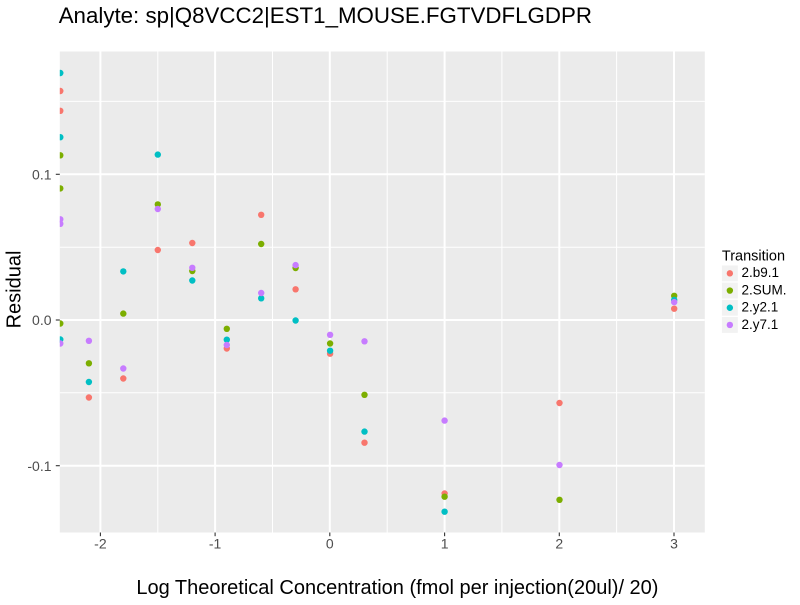 This screenshot has width=800, height=605. What do you see at coordinates (445, 544) in the screenshot?
I see `svg-text: 1` at bounding box center [445, 544].